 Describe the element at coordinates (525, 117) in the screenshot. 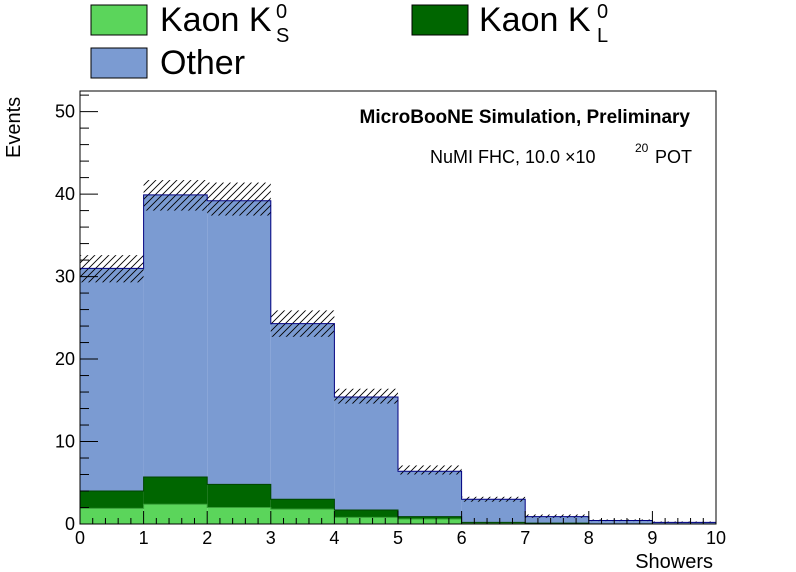

I see `chart-title: MicroBooNE Simulation, Preliminary` at that location.